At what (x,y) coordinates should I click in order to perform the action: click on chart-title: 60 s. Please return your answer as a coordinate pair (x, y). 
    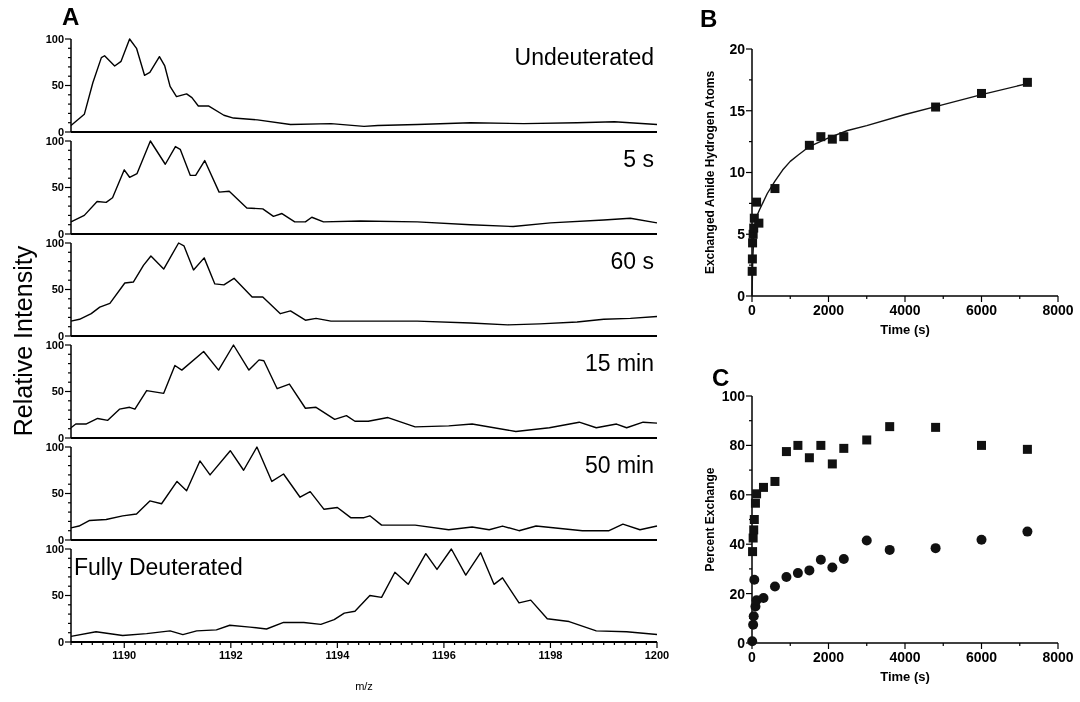
    Looking at the image, I should click on (632, 261).